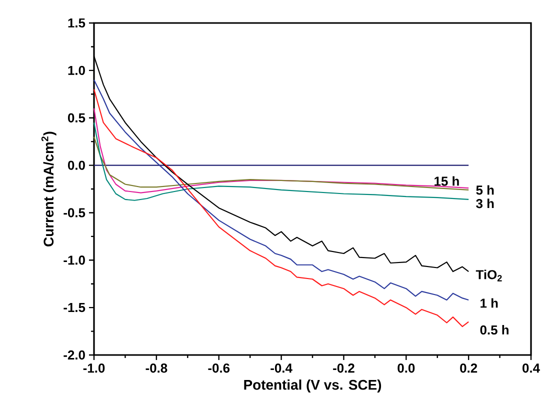 Image resolution: width=546 pixels, height=411 pixels. Describe the element at coordinates (48, 189) in the screenshot. I see `y-axis-title: Current (mA/cm$^{2}$)` at that location.